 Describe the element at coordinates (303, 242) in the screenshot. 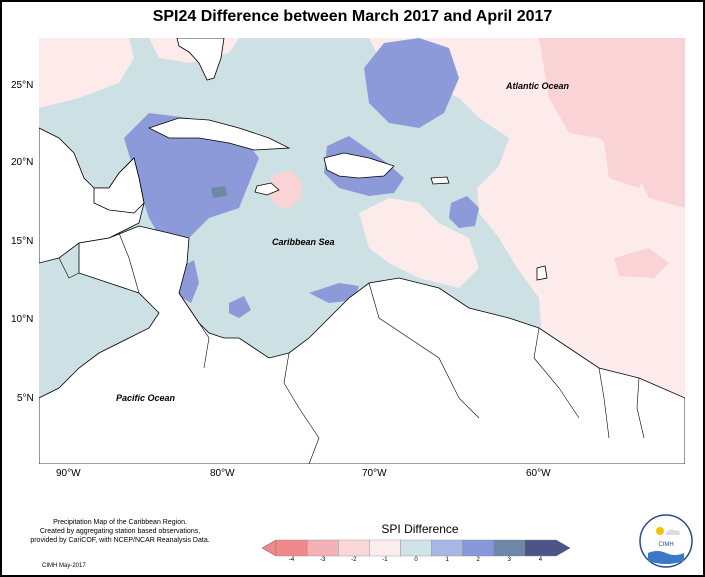

I see `label-caribbean-sea: Caribbean Sea` at that location.